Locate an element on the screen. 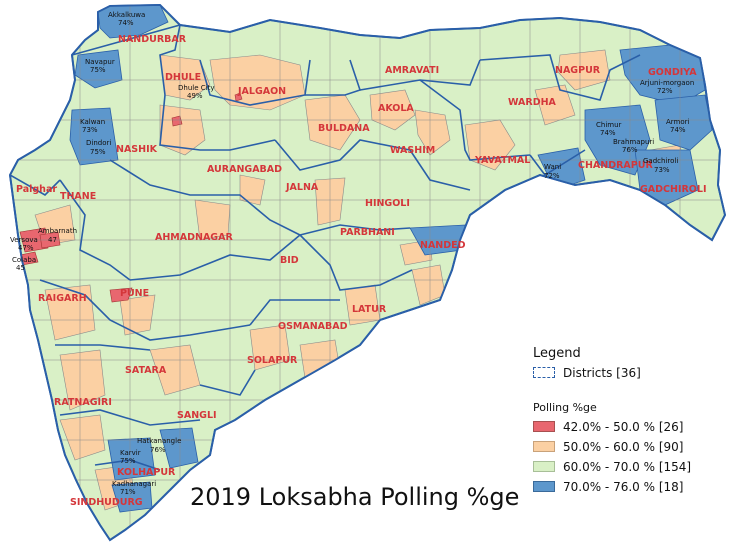 The width and height of the screenshot is (745, 545). district-label-sindhudurg: SINDHUDURG is located at coordinates (106, 502).